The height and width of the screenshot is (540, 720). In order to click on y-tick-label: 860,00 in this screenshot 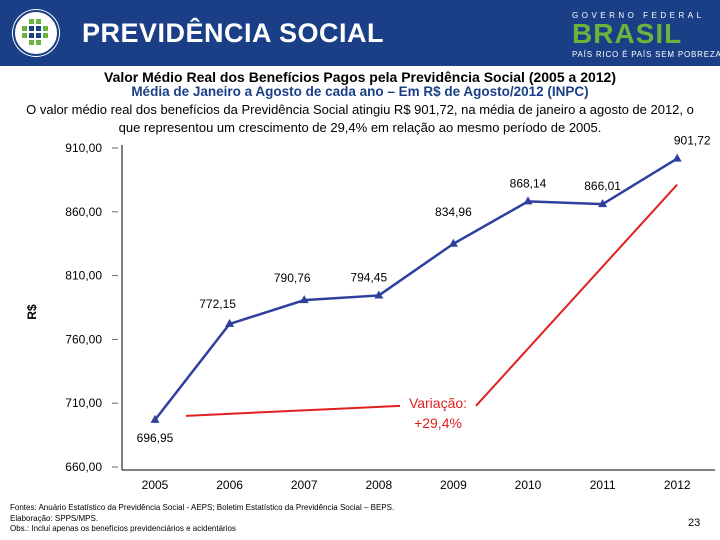, I will do `click(83, 212)`.